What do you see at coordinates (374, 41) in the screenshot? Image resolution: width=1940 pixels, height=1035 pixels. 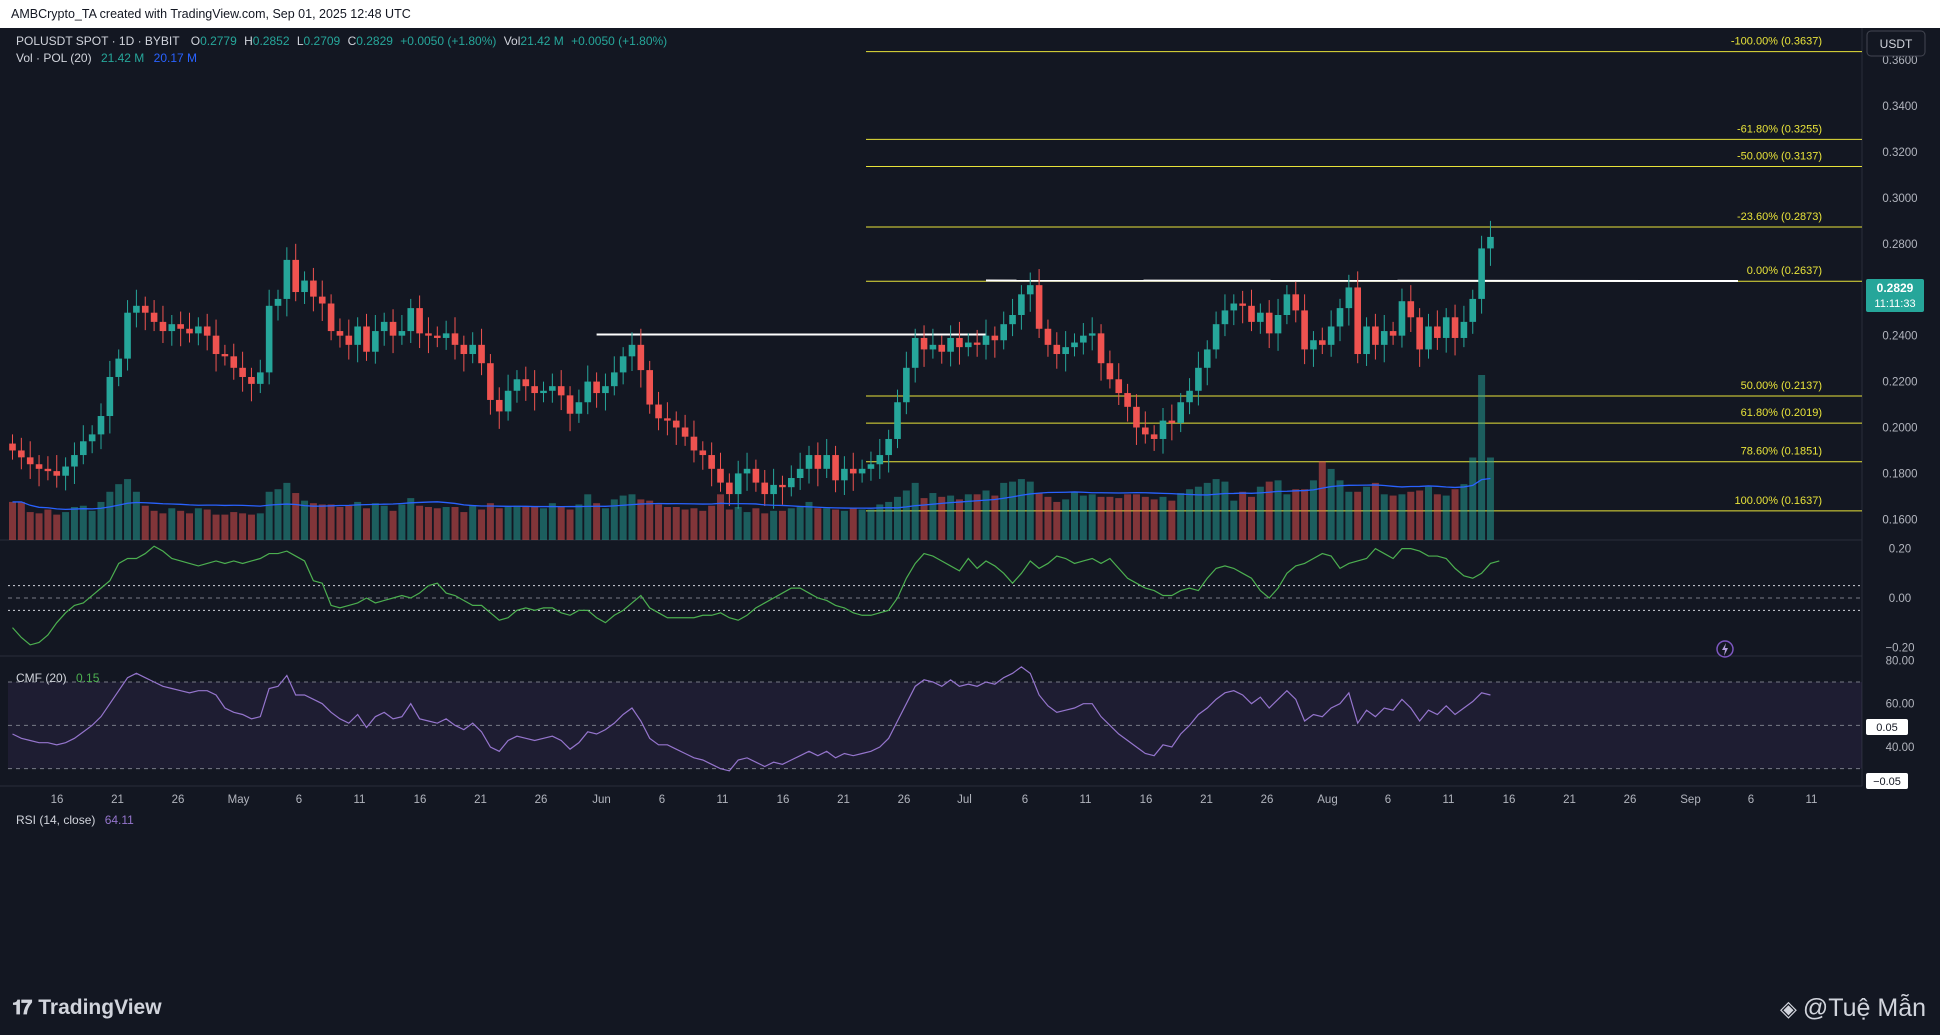 I see `close-value: 0.2829` at bounding box center [374, 41].